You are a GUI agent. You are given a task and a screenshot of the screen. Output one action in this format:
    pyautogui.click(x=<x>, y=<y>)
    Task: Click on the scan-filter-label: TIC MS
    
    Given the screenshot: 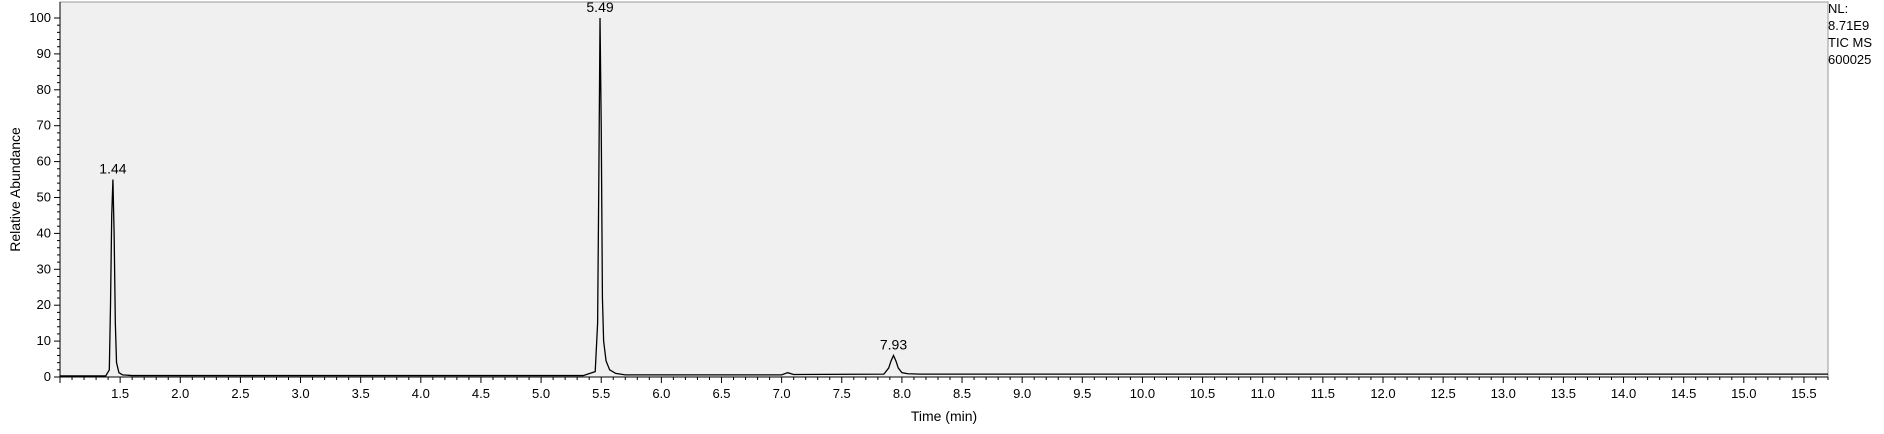 What is the action you would take?
    pyautogui.click(x=1850, y=42)
    